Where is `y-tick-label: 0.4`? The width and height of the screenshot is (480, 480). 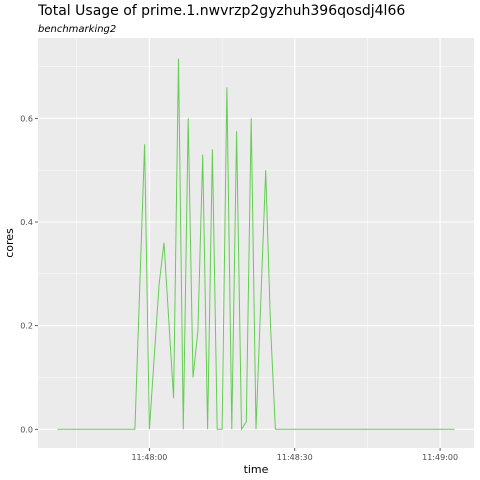 y-tick-label: 0.4 is located at coordinates (26, 222).